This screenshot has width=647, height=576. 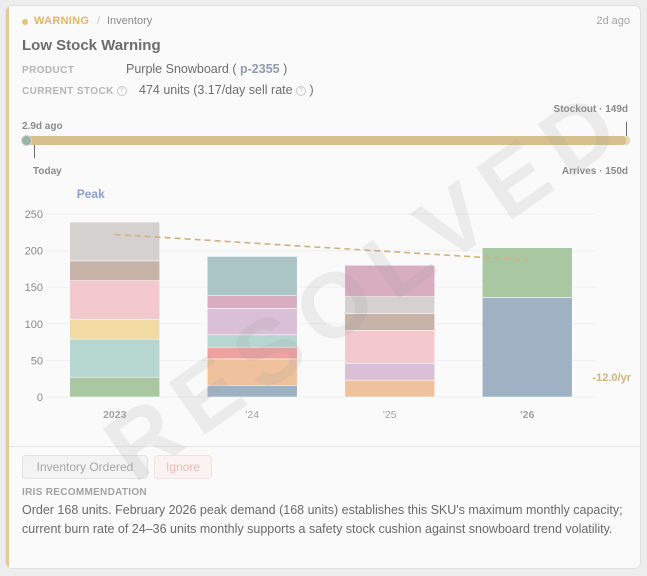 What do you see at coordinates (285, 69) in the screenshot?
I see `sku-close-paren: )` at bounding box center [285, 69].